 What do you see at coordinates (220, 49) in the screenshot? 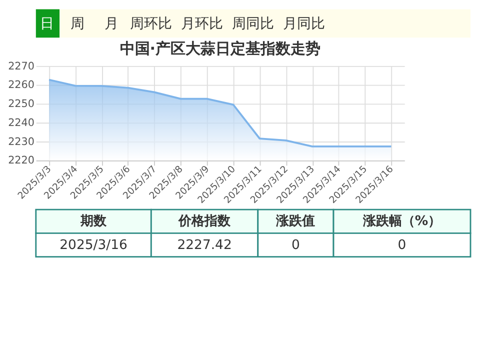
I see `chart-title: 中国·产区大蒜日定基指数走势` at bounding box center [220, 49].